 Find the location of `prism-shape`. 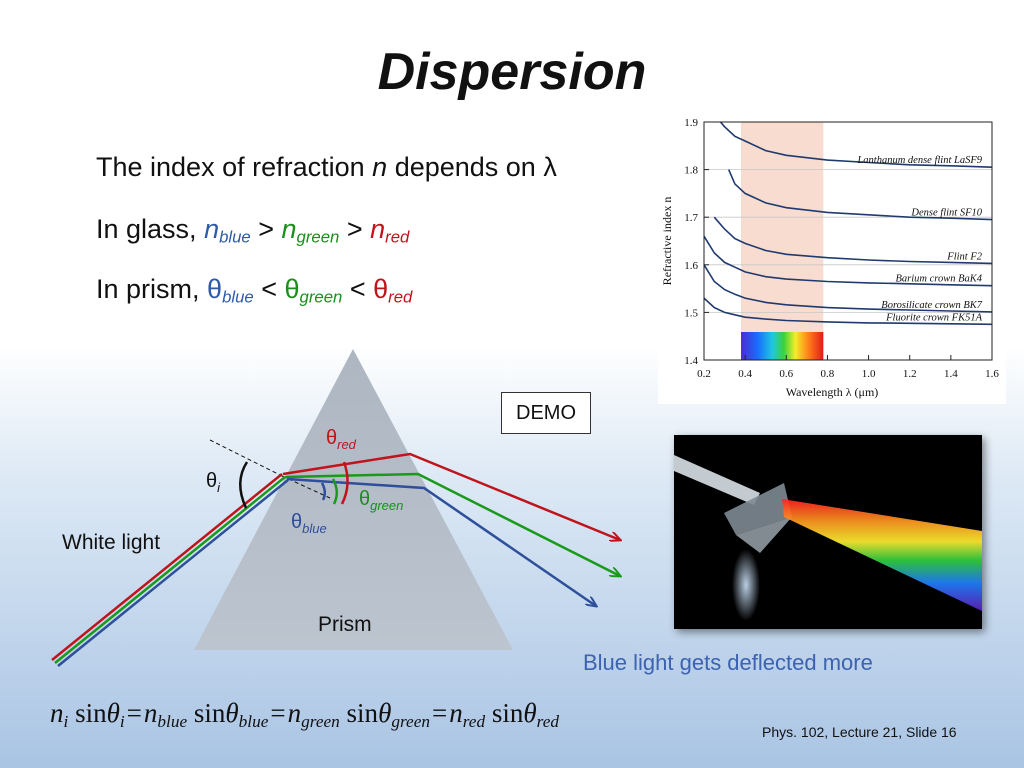

prism-shape is located at coordinates (353, 499).